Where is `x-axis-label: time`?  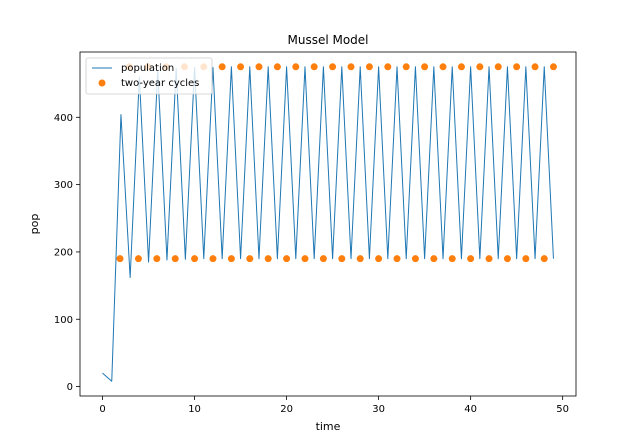 x-axis-label: time is located at coordinates (328, 426).